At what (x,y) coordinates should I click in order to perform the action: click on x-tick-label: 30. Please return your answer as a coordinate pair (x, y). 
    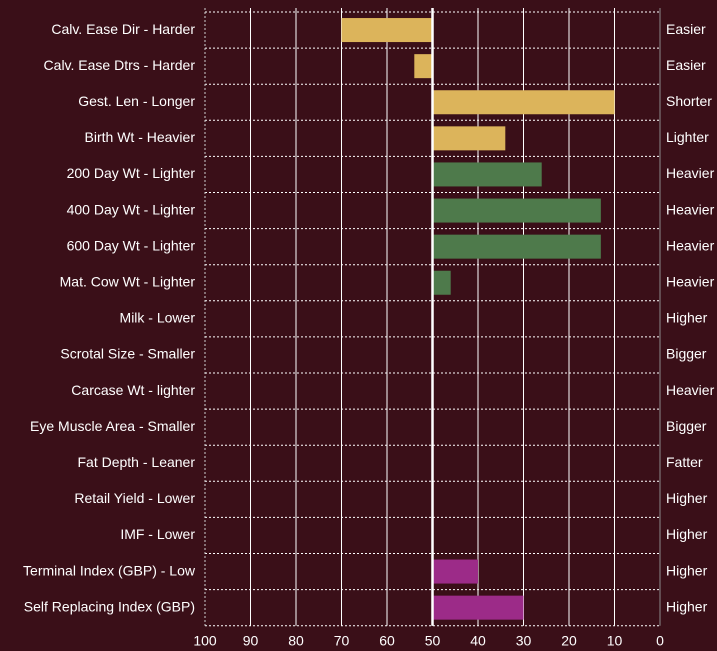
    Looking at the image, I should click on (524, 640).